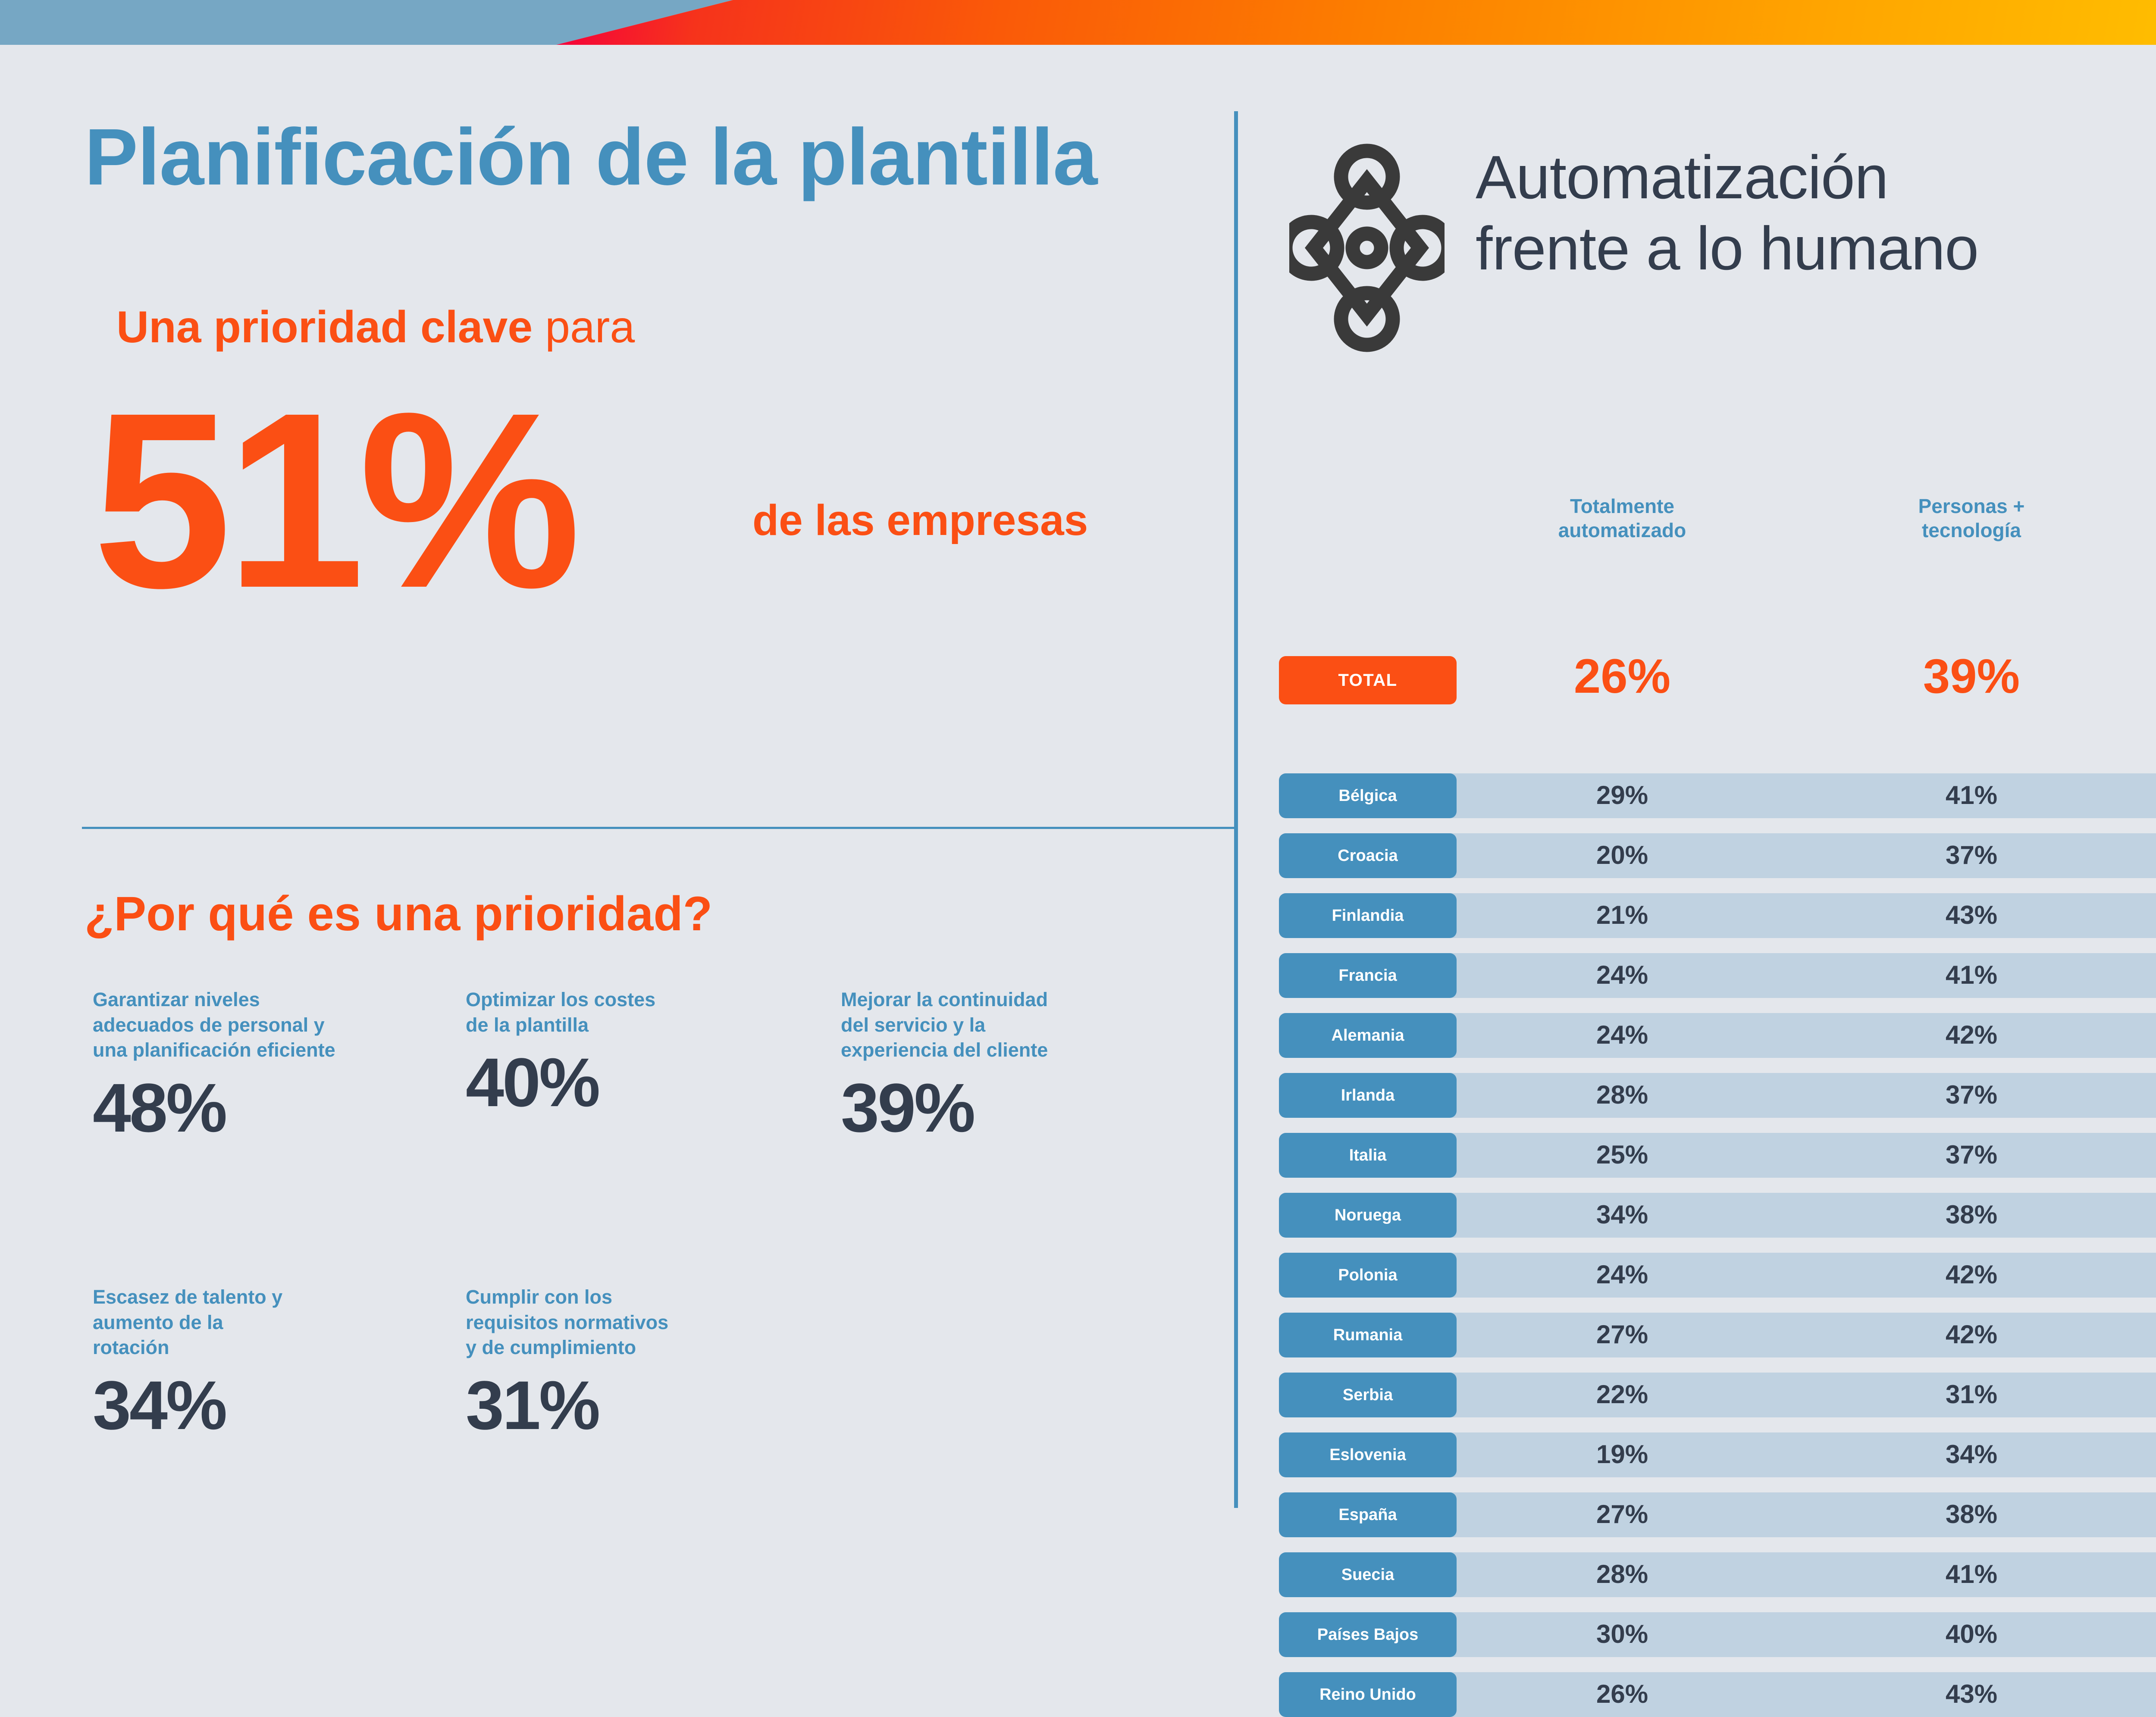 Image resolution: width=2156 pixels, height=1717 pixels. Describe the element at coordinates (636, 1052) in the screenshot. I see `reason-card: Optimizar los costes de la plantilla 40%` at that location.